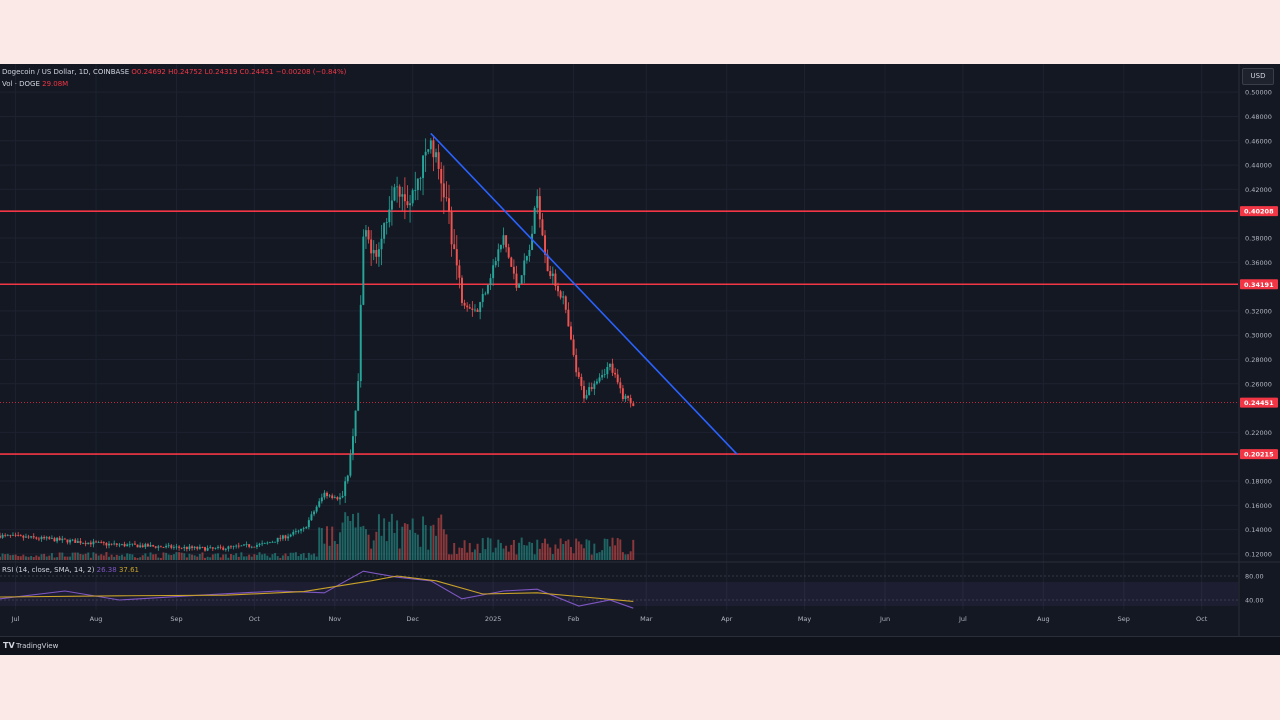 The height and width of the screenshot is (720, 1280). What do you see at coordinates (35, 84) in the screenshot?
I see `volume-header: Vol · DOGE 29.08M` at bounding box center [35, 84].